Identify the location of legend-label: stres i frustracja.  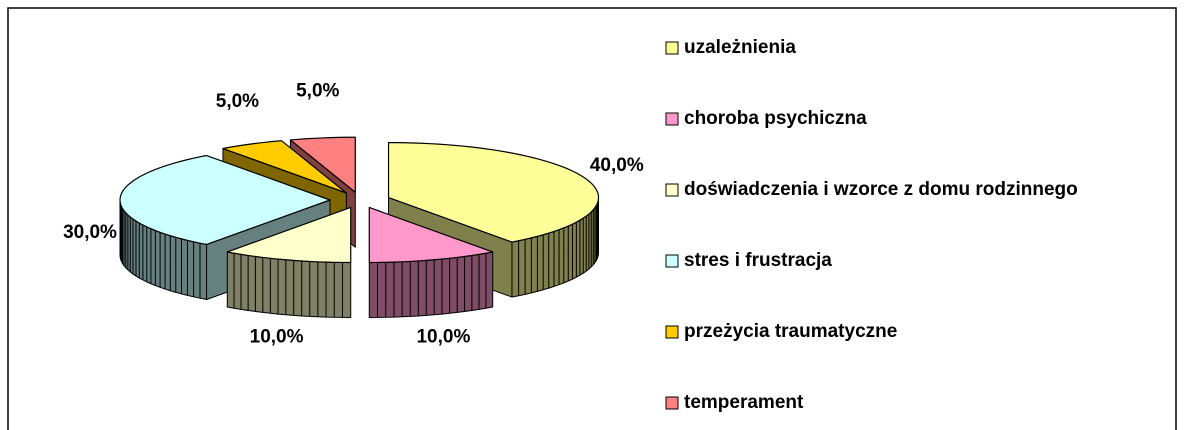
(758, 260).